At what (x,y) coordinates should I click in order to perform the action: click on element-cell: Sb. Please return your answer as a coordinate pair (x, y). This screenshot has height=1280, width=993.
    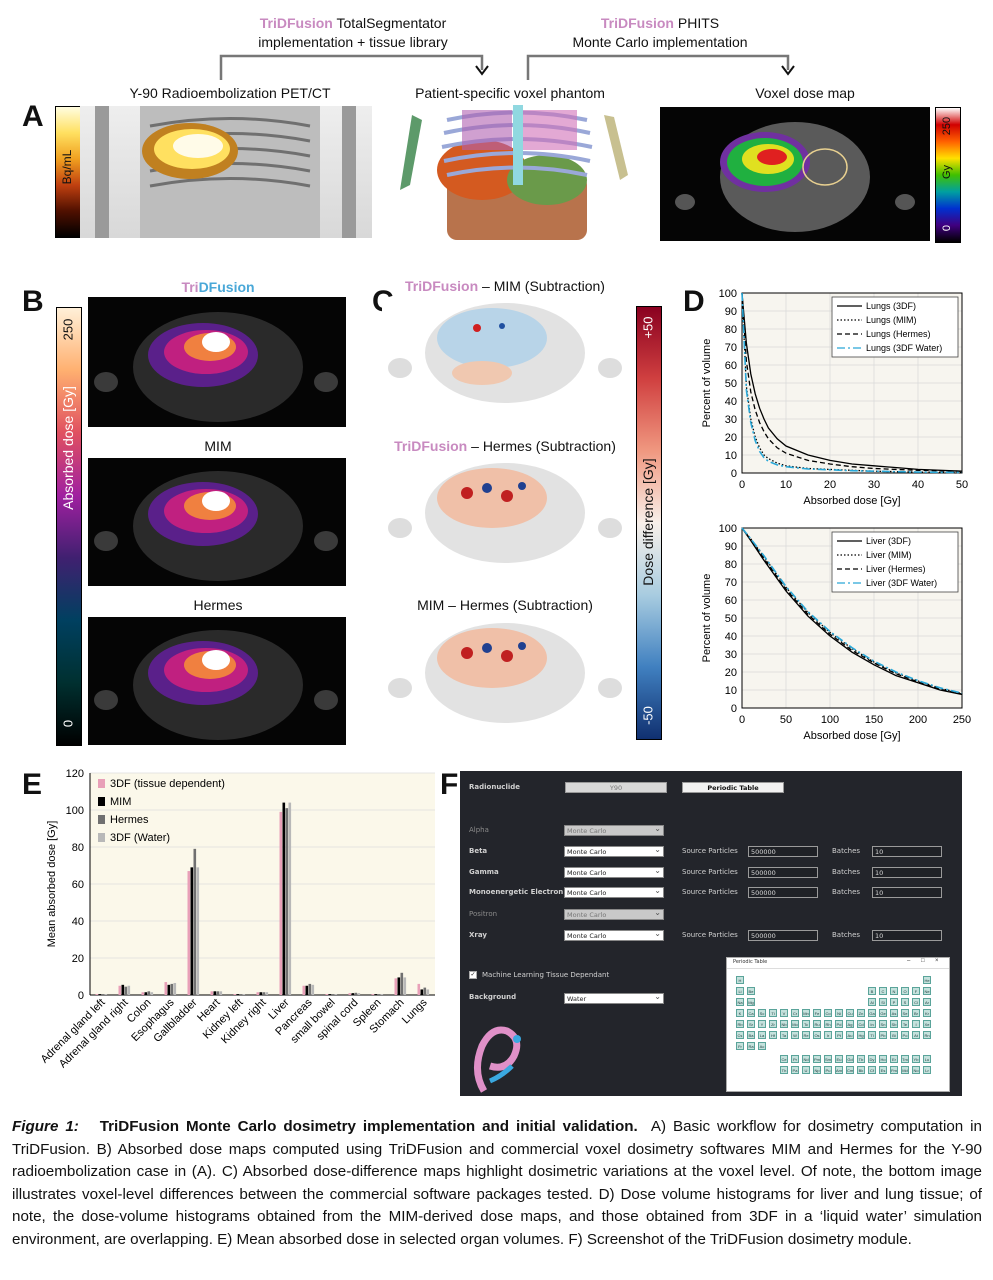
    Looking at the image, I should click on (894, 1024).